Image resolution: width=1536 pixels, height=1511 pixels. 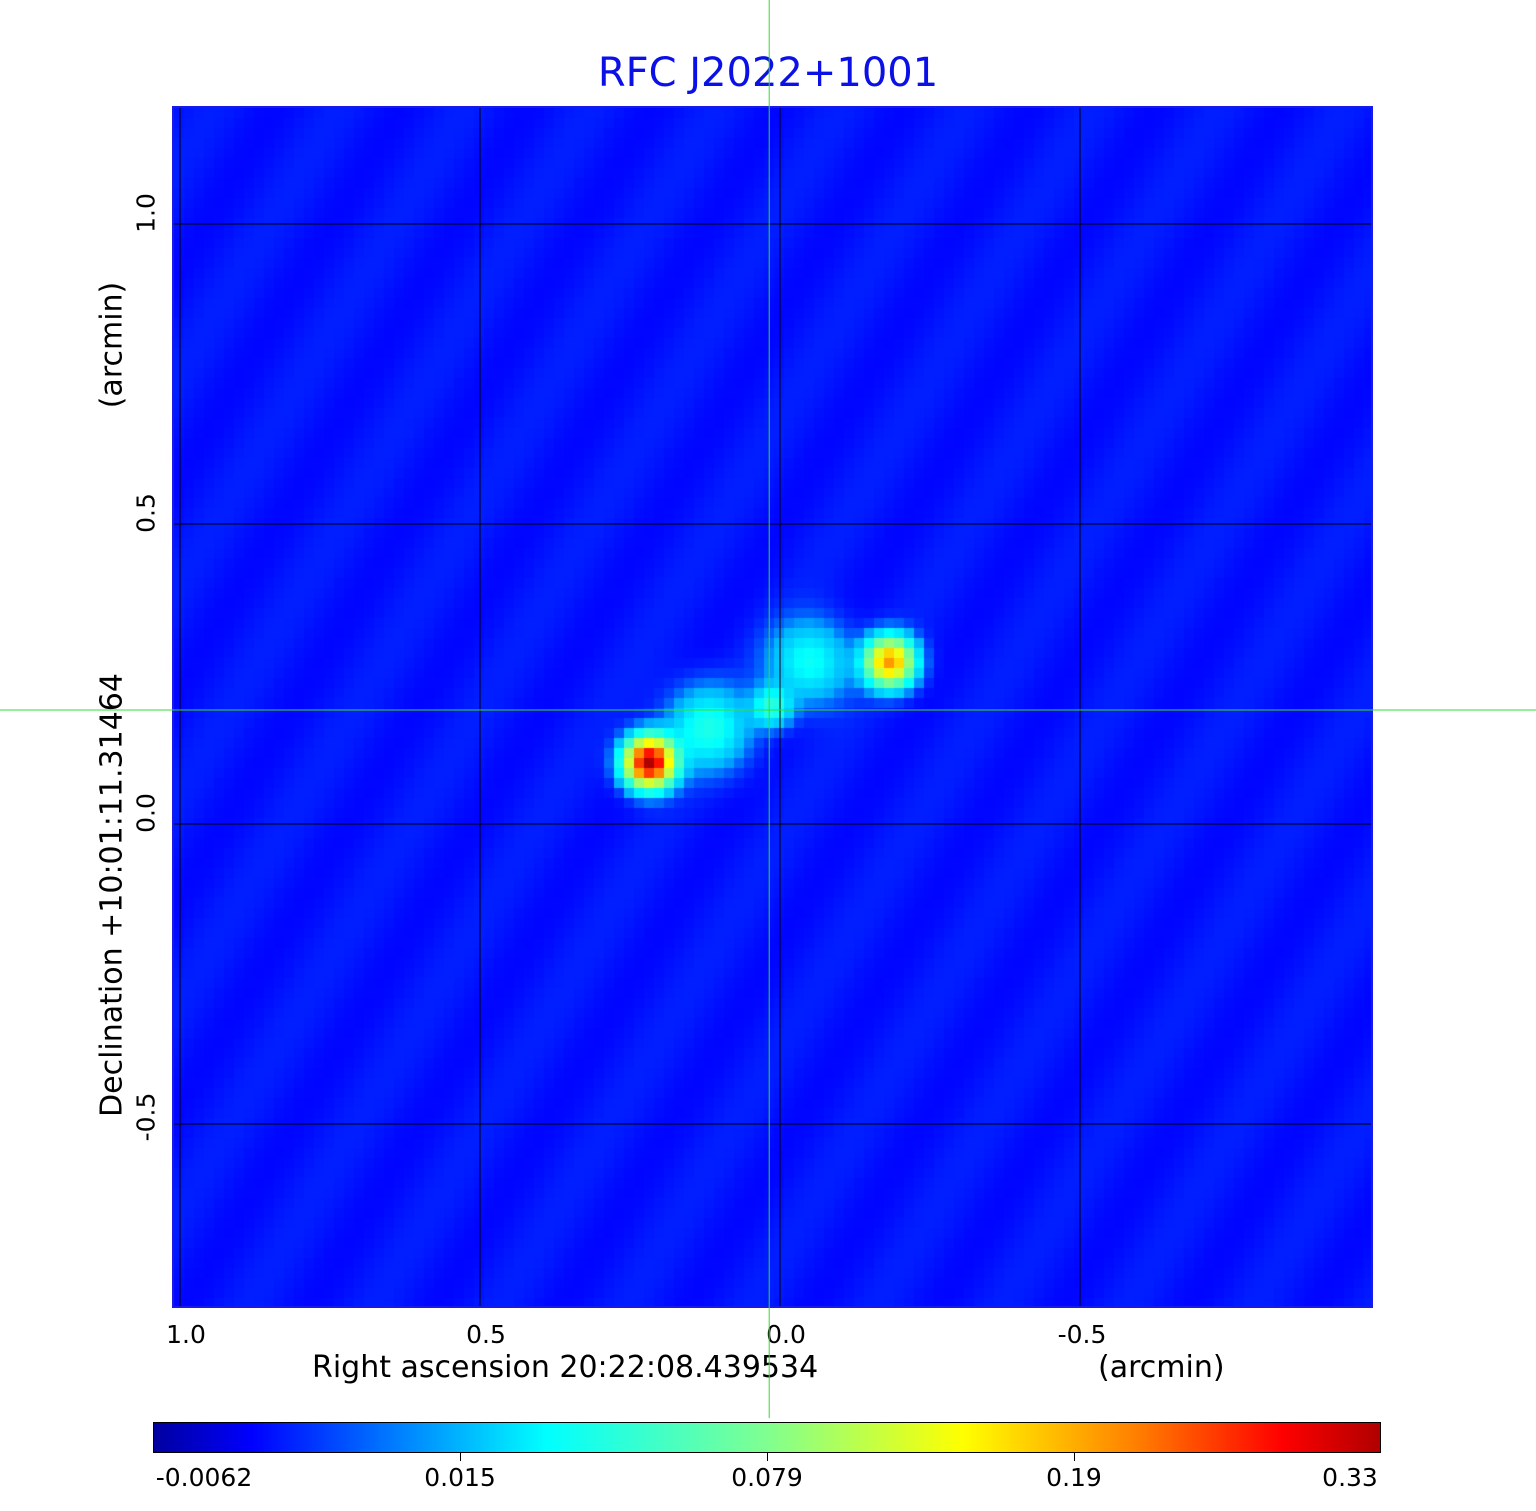 I want to click on colorbar, so click(x=767, y=1437).